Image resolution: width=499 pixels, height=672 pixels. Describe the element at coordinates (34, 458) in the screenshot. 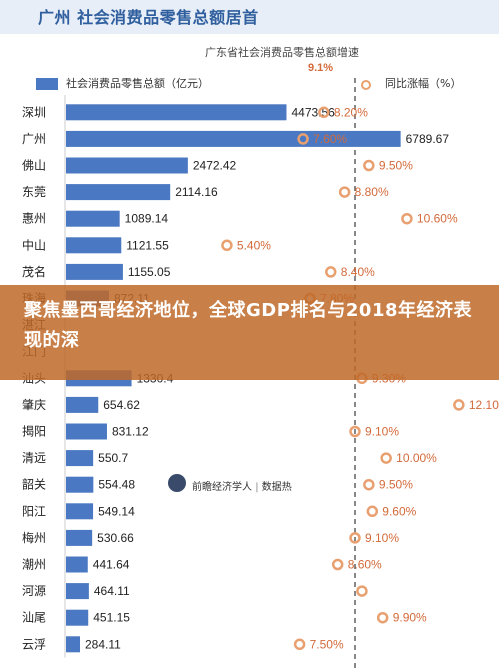

I see `category-label: 清远` at that location.